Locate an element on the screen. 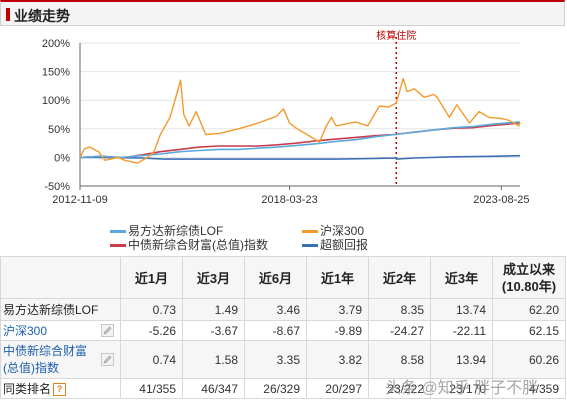  watermark: 头条 @知乎 胖子不胖 is located at coordinates (462, 388).